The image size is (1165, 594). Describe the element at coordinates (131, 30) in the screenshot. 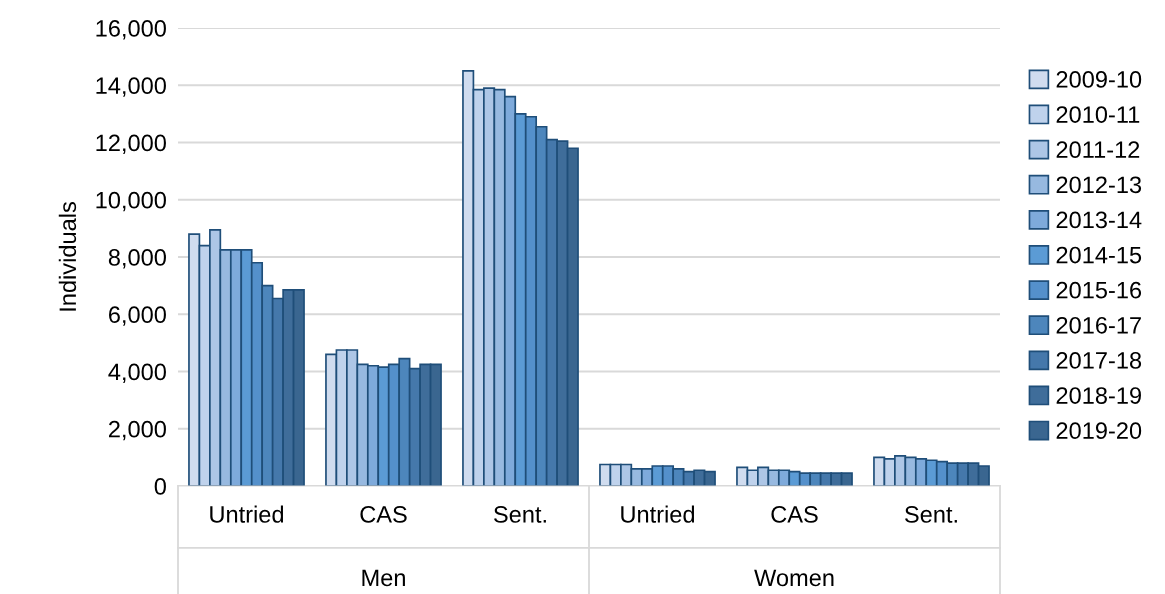

I see `y-tick-label: 16,000` at that location.